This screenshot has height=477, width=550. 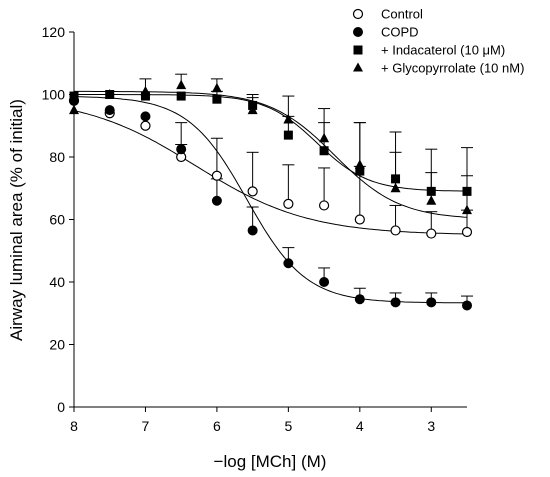 What do you see at coordinates (358, 67) in the screenshot?
I see `legend-marker-glycopyrrolate` at bounding box center [358, 67].